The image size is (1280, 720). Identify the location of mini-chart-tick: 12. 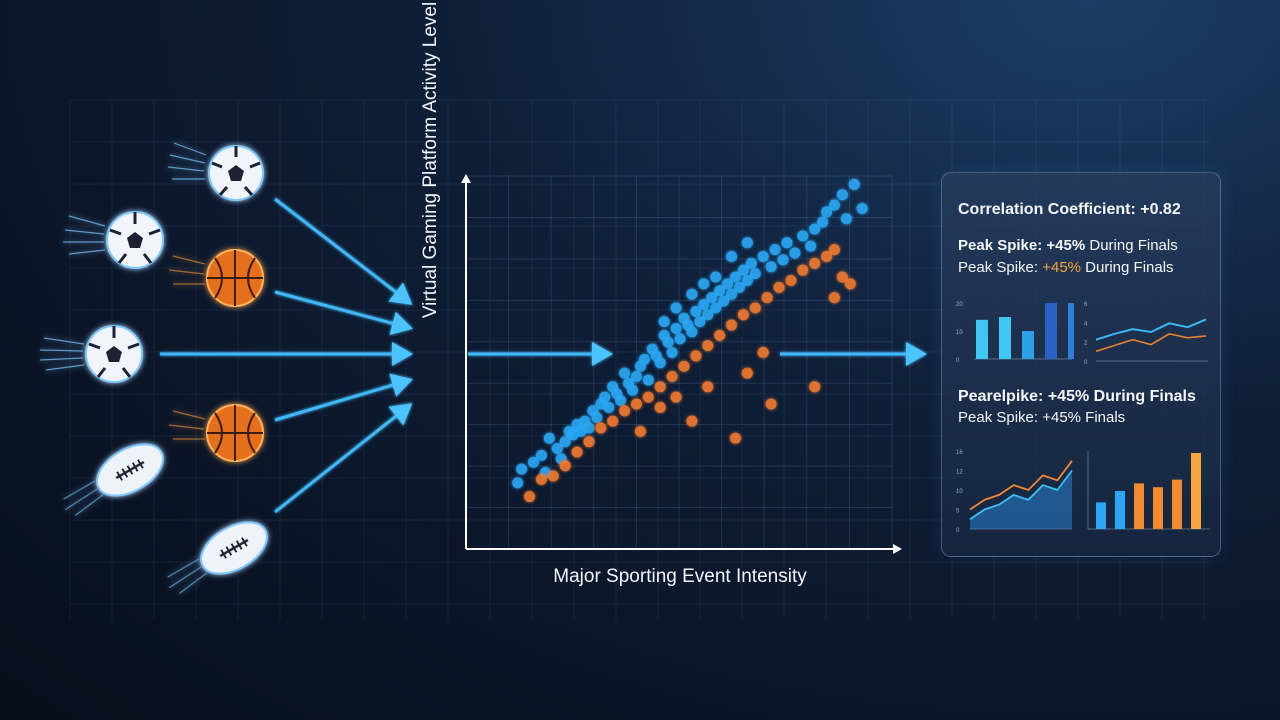
(959, 473).